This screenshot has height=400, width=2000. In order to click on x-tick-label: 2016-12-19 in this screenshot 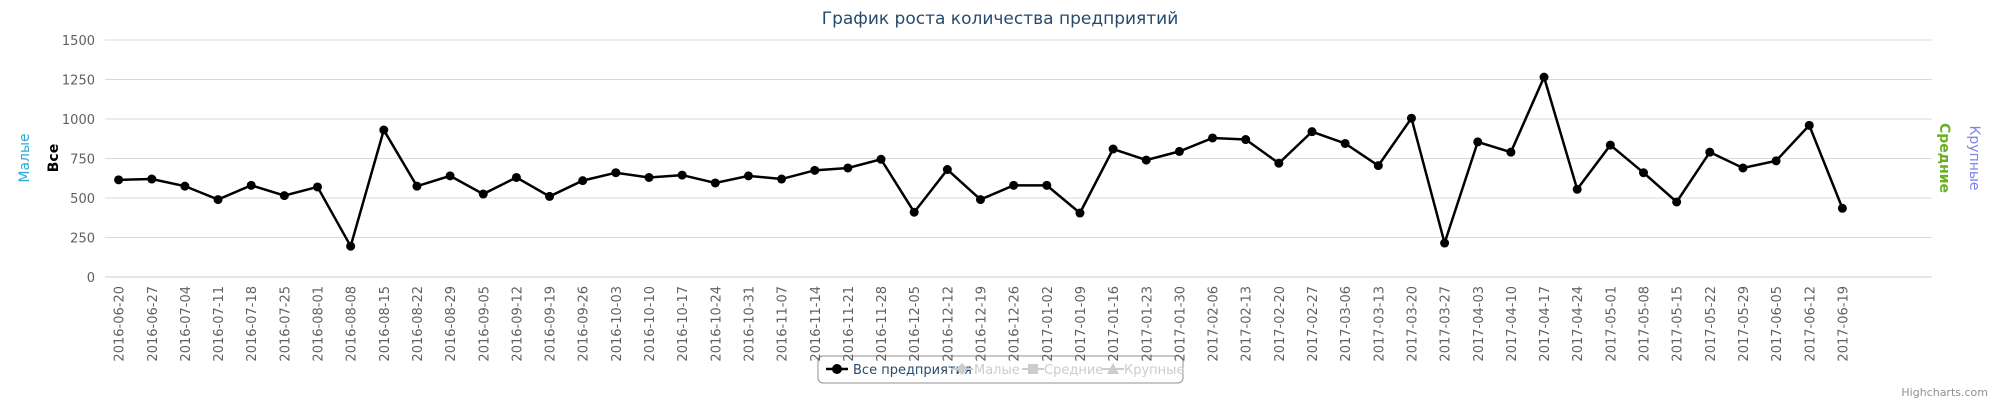, I will do `click(982, 324)`.